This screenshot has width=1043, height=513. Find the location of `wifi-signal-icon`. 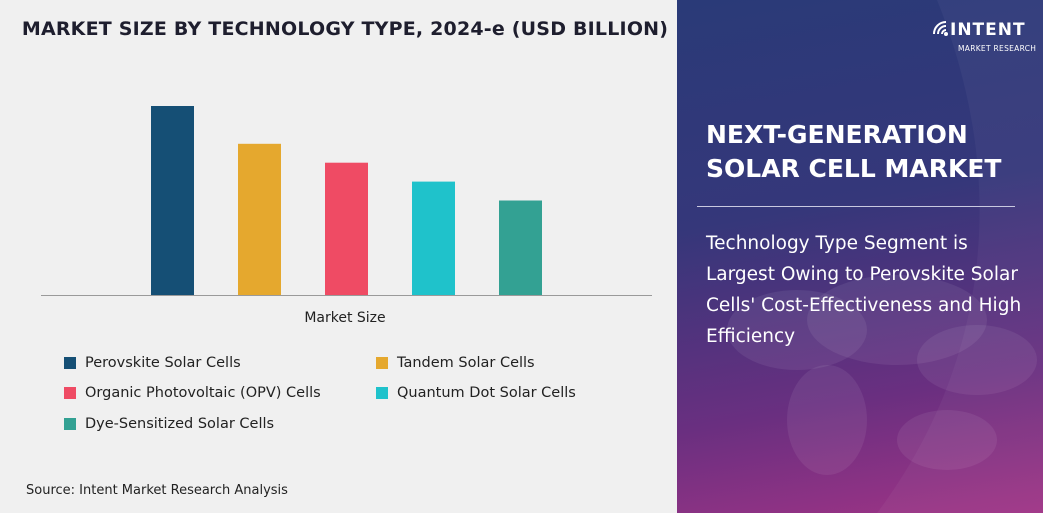

wifi-signal-icon is located at coordinates (940, 28).